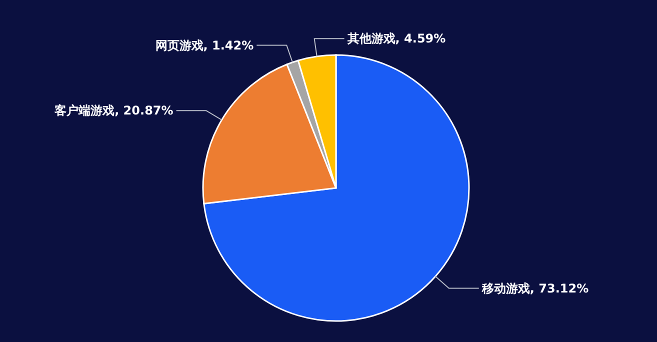 The image size is (657, 342). What do you see at coordinates (534, 288) in the screenshot?
I see `slice-label: 移动游戏, 73.12%` at bounding box center [534, 288].